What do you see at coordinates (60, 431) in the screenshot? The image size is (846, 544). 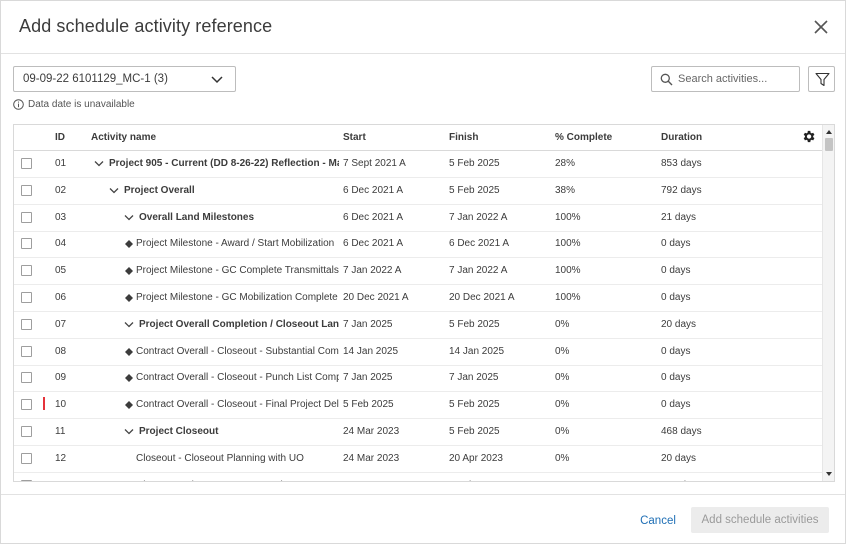 I see `cell-id: 11` at bounding box center [60, 431].